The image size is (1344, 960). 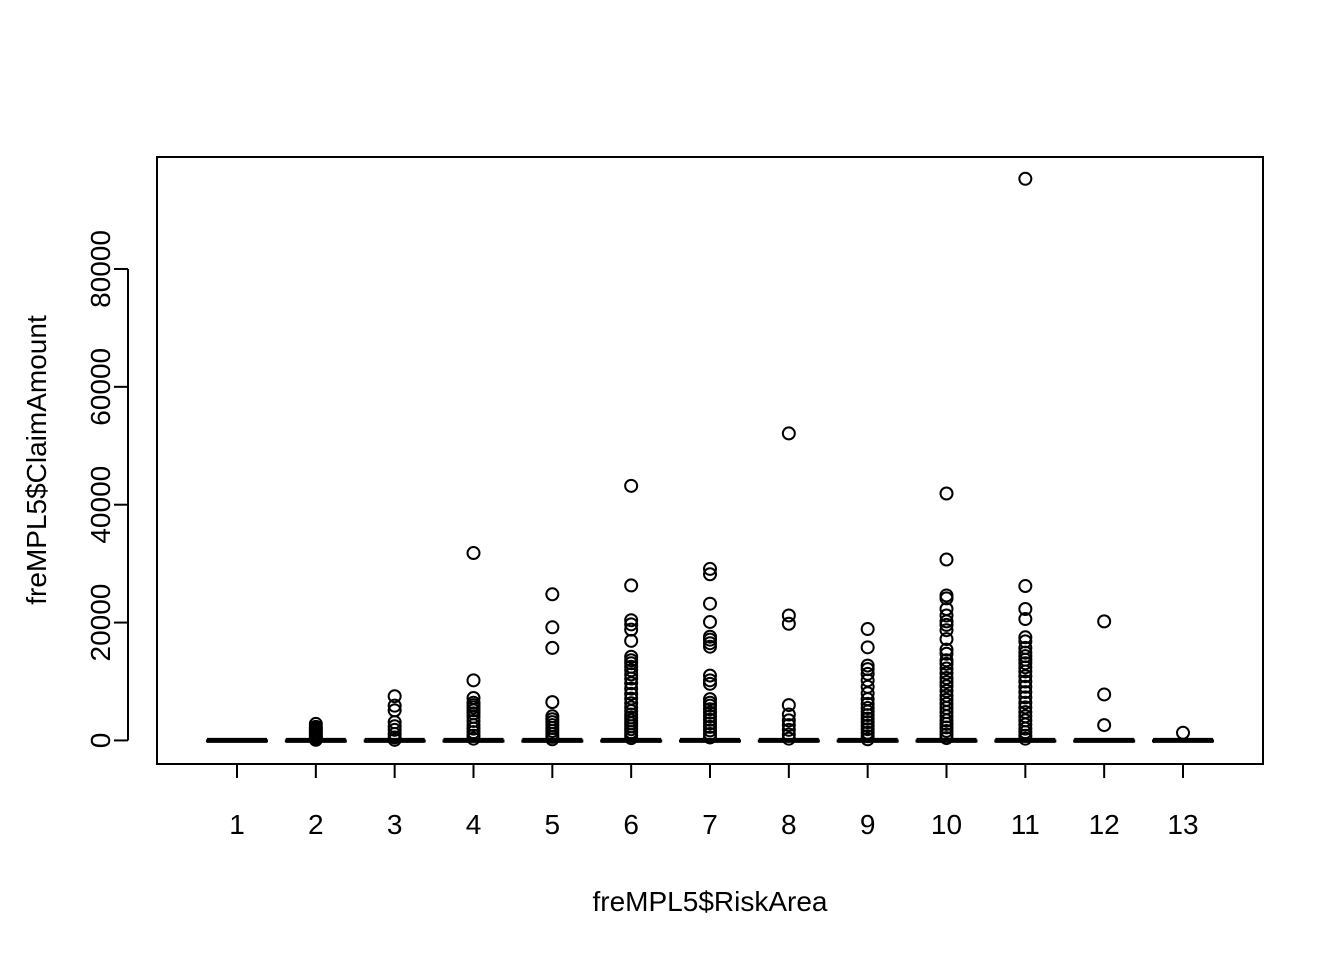 What do you see at coordinates (553, 824) in the screenshot?
I see `x-tick-label: 5` at bounding box center [553, 824].